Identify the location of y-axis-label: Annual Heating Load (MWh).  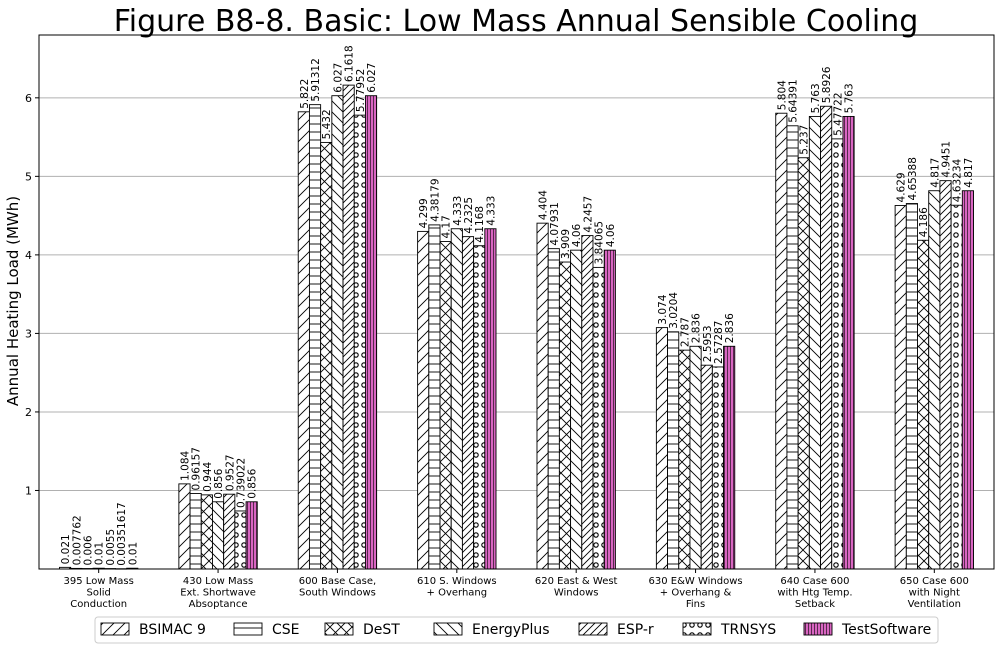
(13, 301).